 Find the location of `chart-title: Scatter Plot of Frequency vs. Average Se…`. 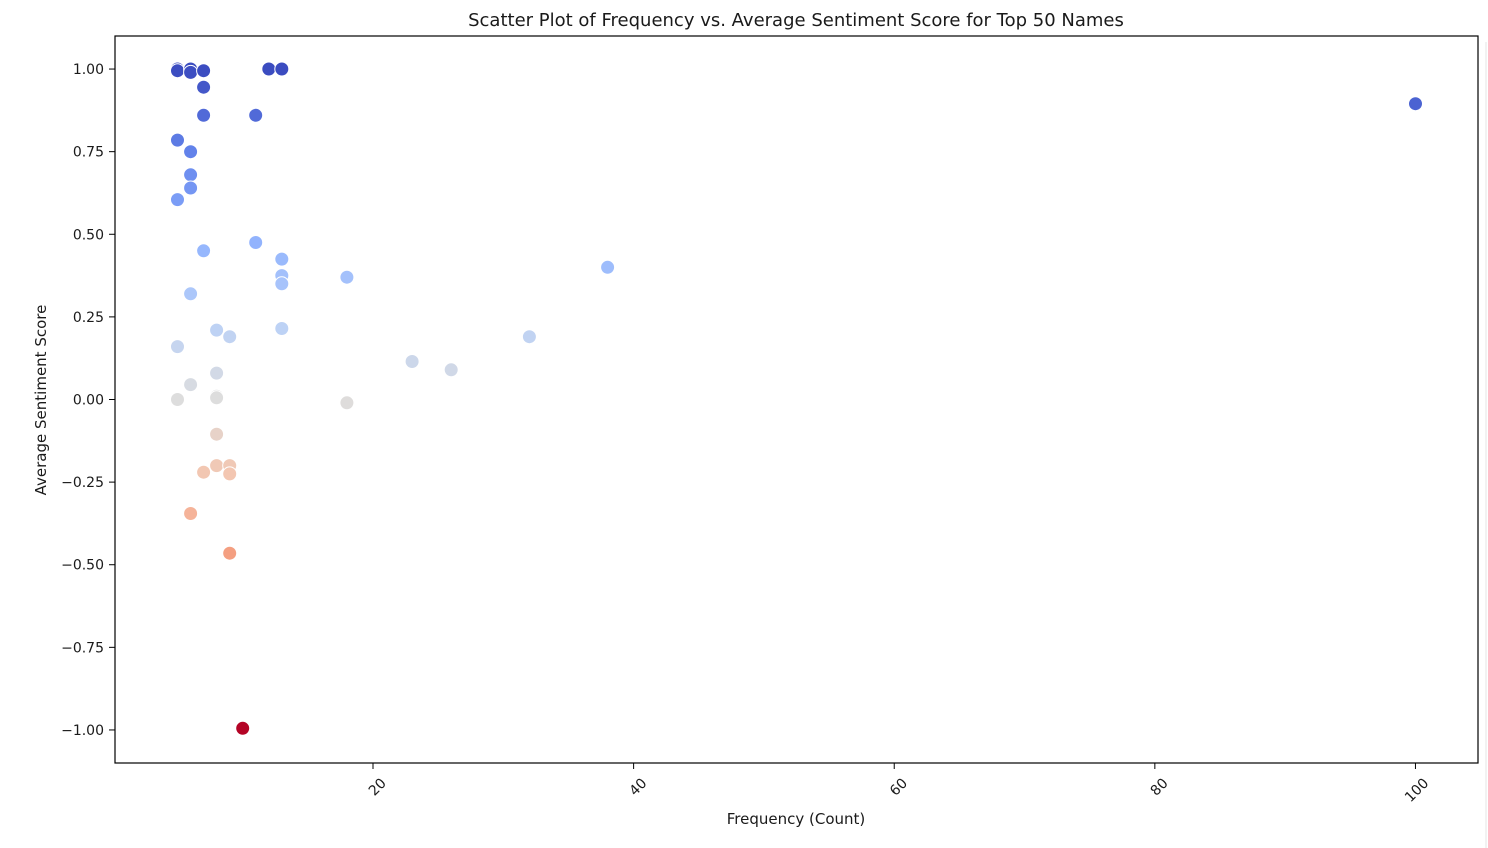

chart-title: Scatter Plot of Frequency vs. Average Se… is located at coordinates (796, 20).